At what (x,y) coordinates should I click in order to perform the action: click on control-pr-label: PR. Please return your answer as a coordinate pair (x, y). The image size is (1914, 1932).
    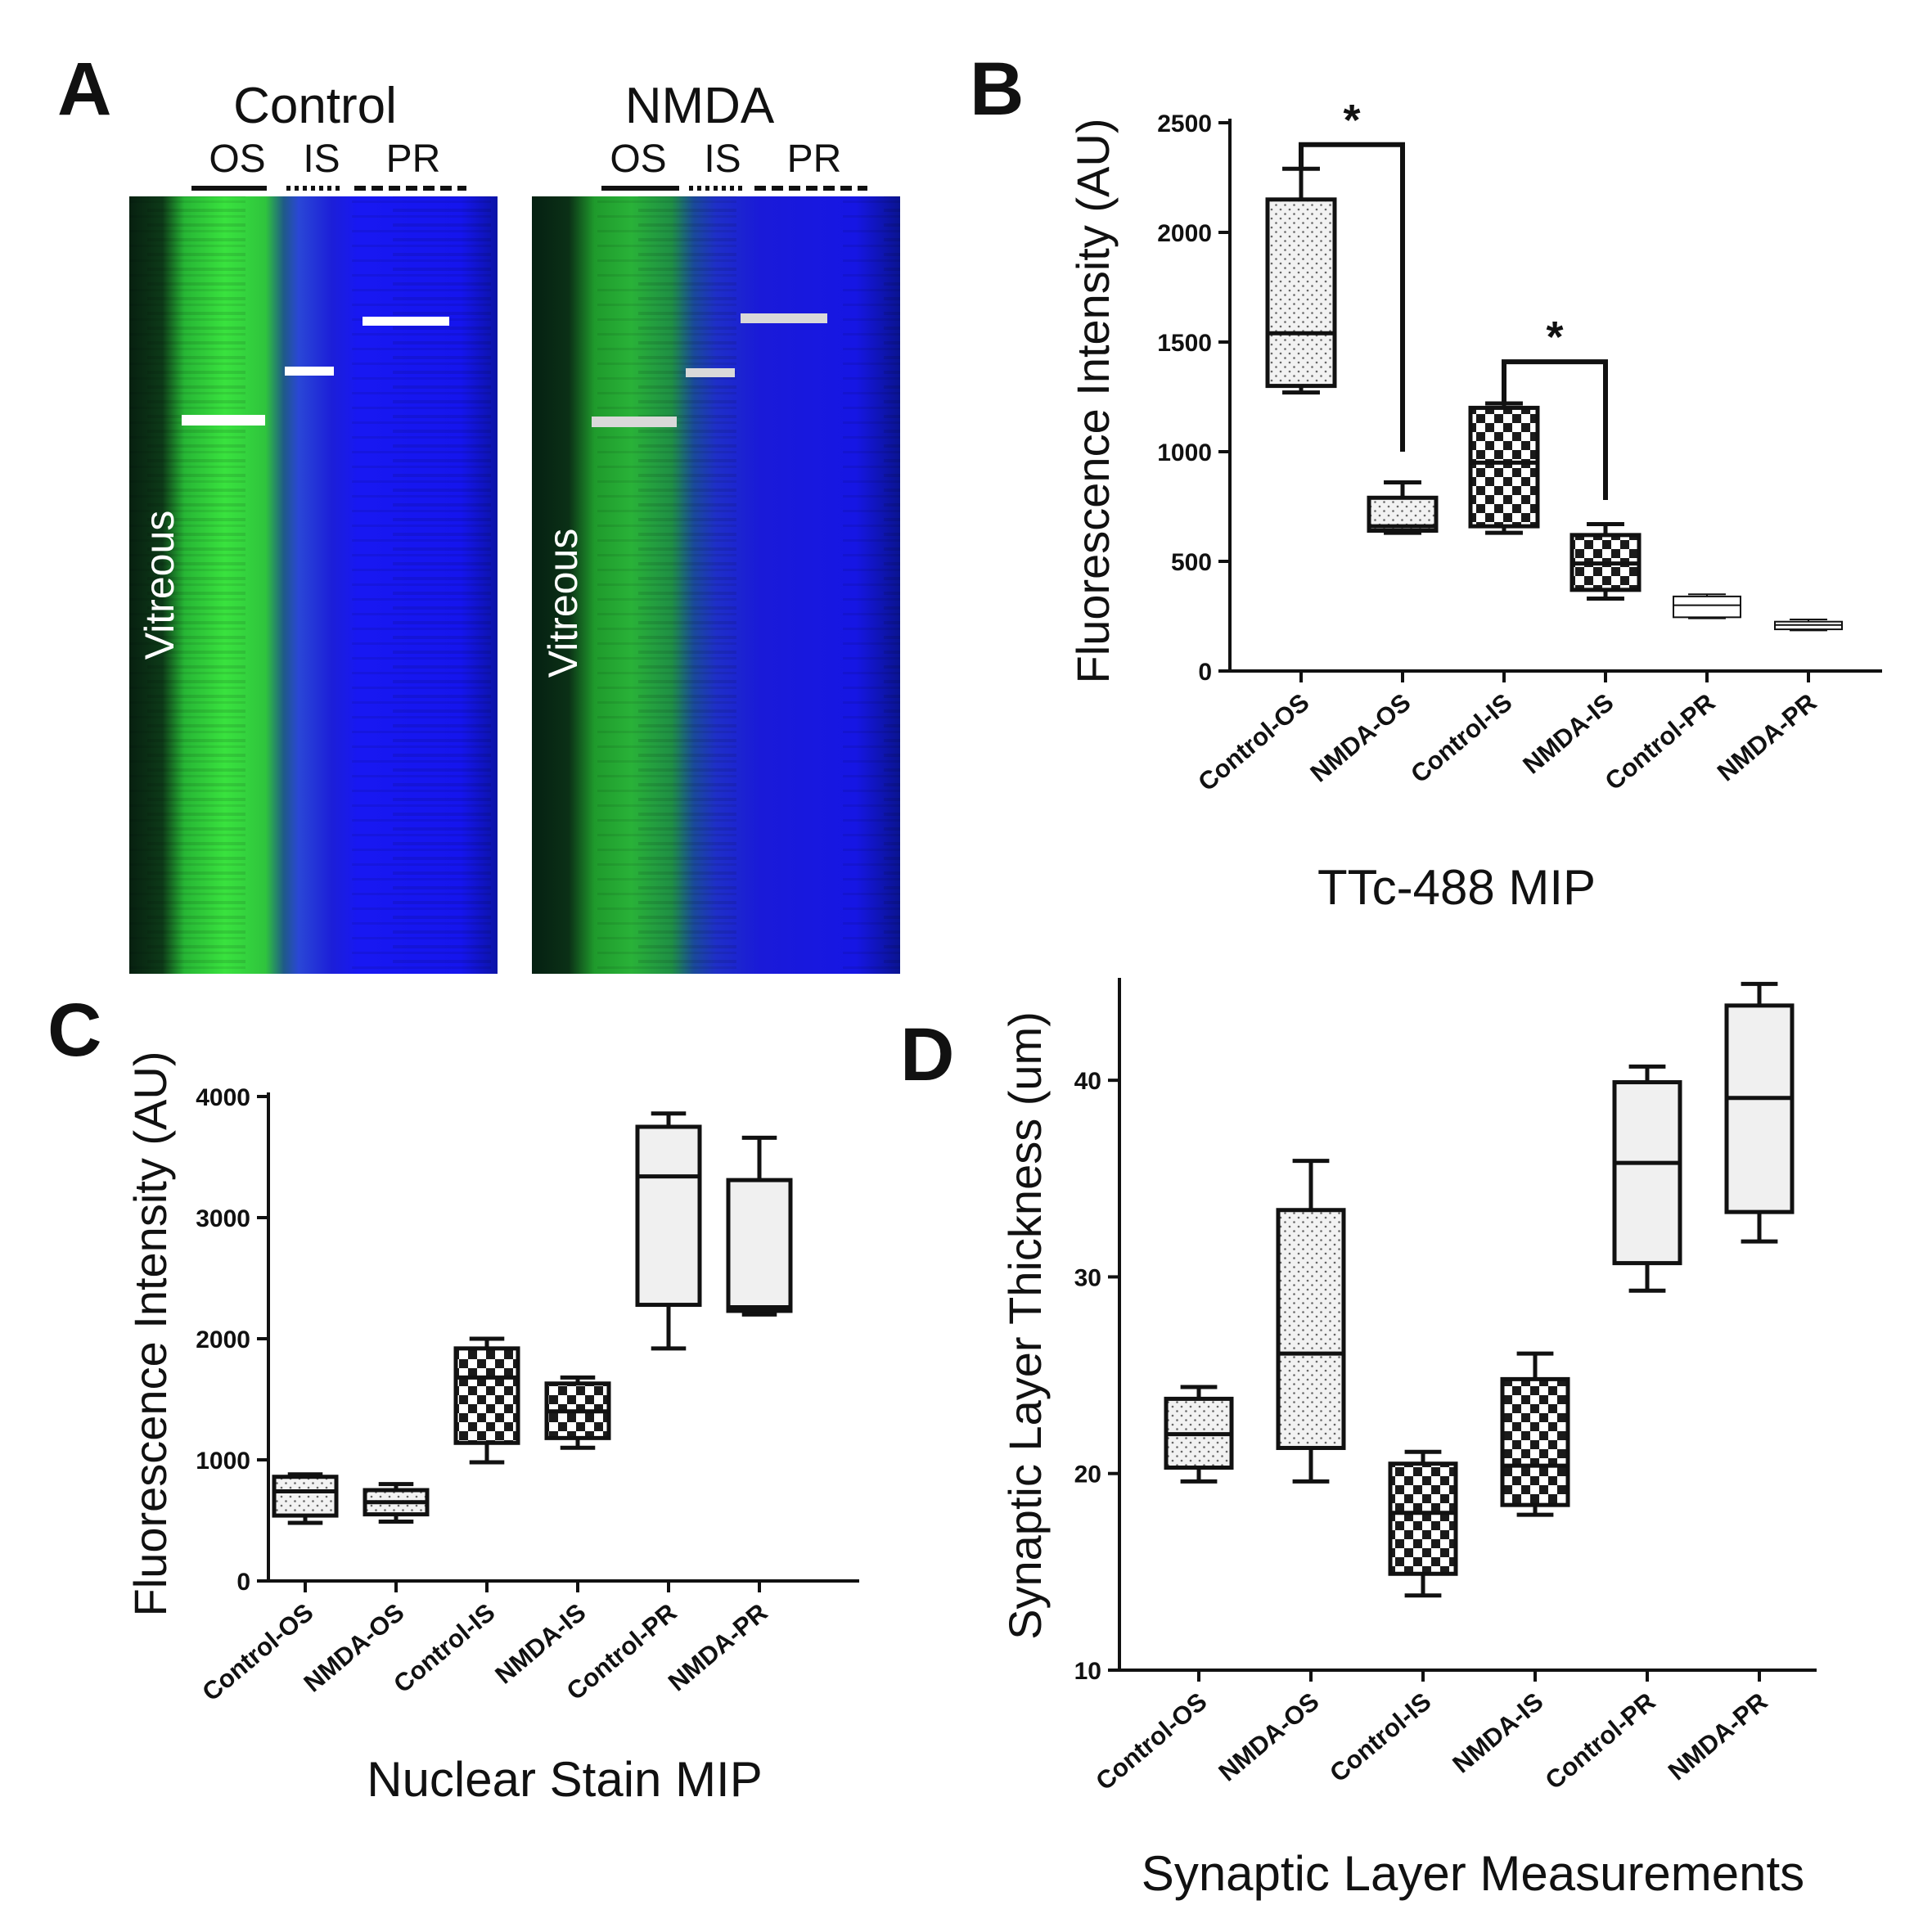
    Looking at the image, I should click on (413, 159).